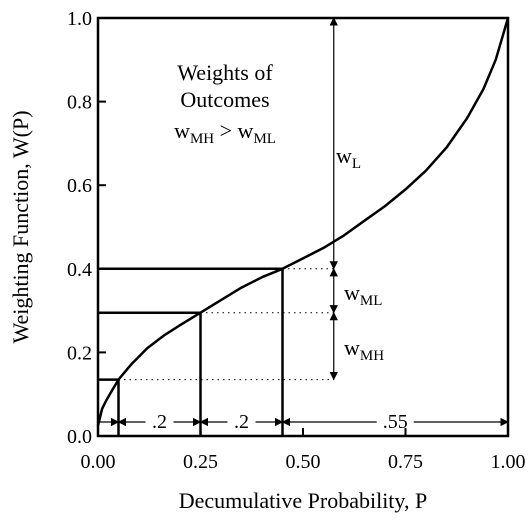 The height and width of the screenshot is (523, 532). I want to click on weights-annotation: Weights of Outcomes wMH > wML, so click(225, 103).